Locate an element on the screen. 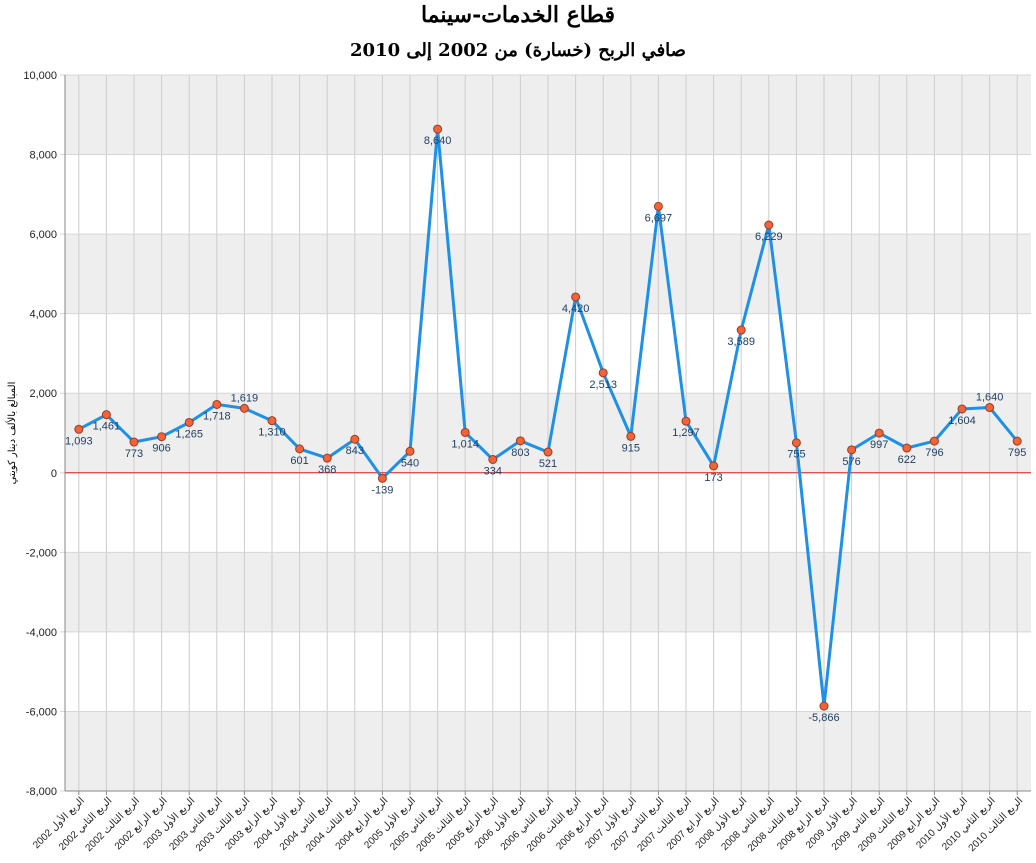  data-label: 755 is located at coordinates (796, 455).